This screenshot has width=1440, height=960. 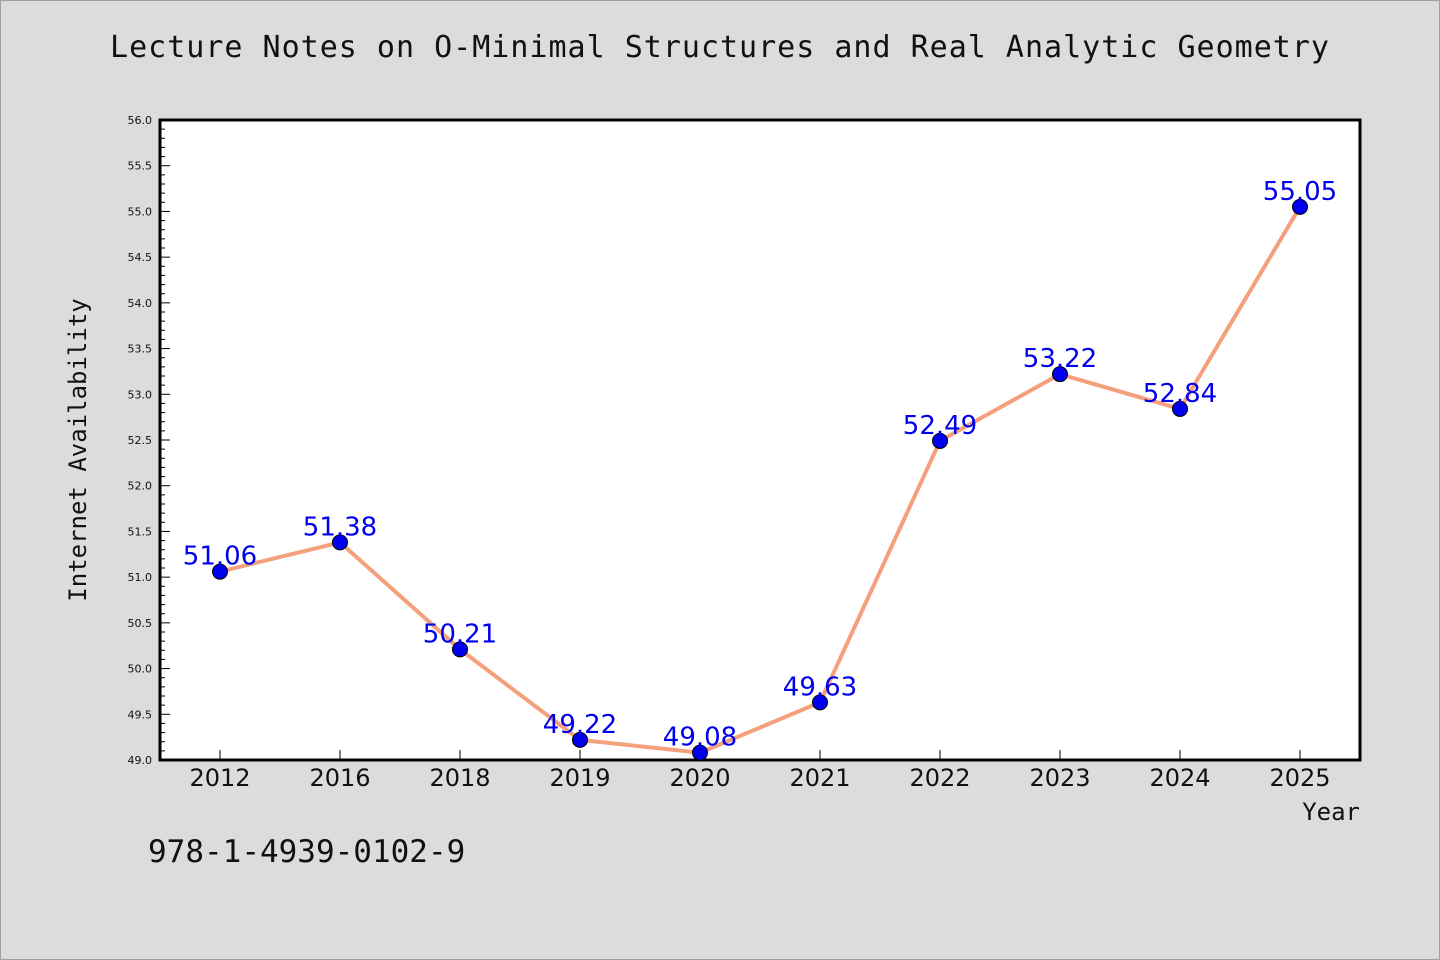 I want to click on data-label: 52.84, so click(x=1180, y=394).